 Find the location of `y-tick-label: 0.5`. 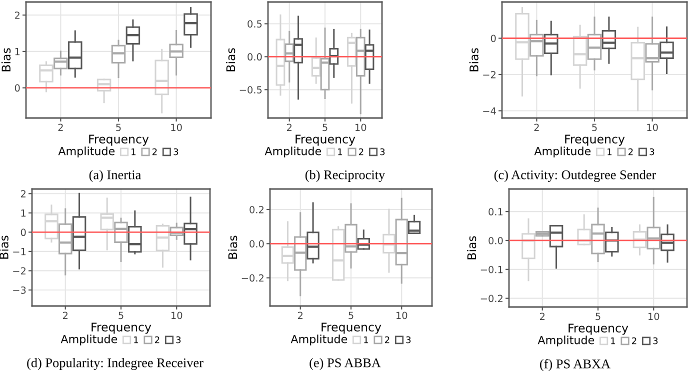

y-tick-label: 0.5 is located at coordinates (255, 24).